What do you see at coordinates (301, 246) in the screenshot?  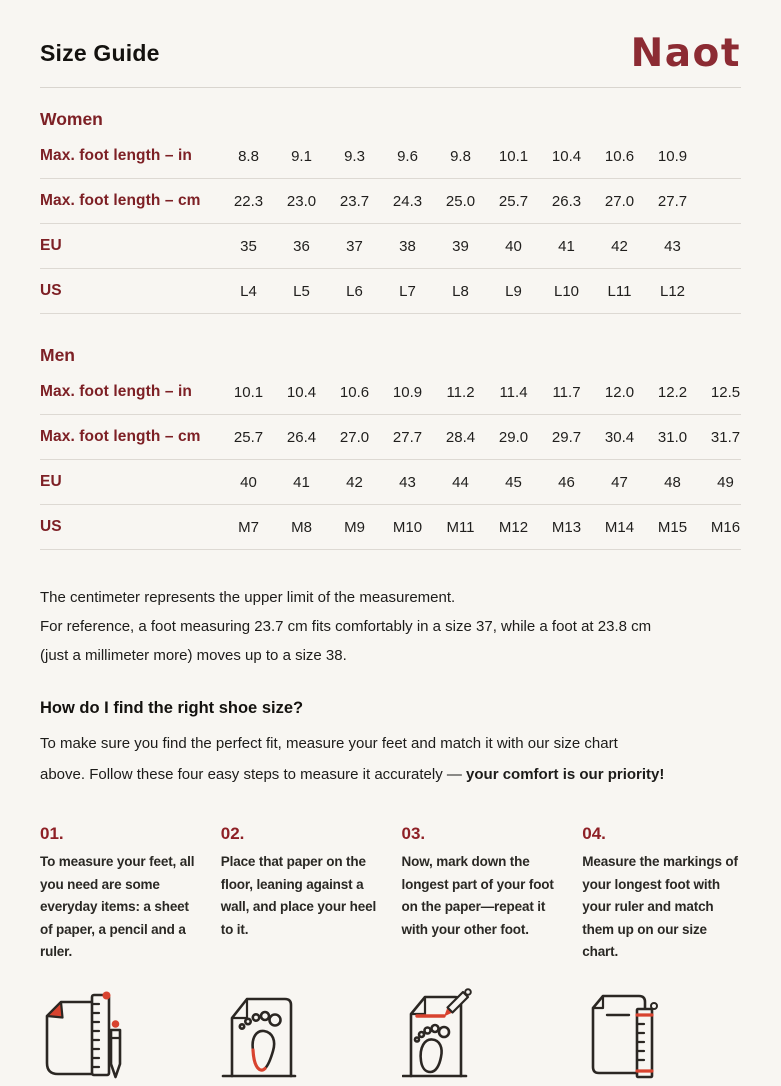 I see `size-cell: 36` at bounding box center [301, 246].